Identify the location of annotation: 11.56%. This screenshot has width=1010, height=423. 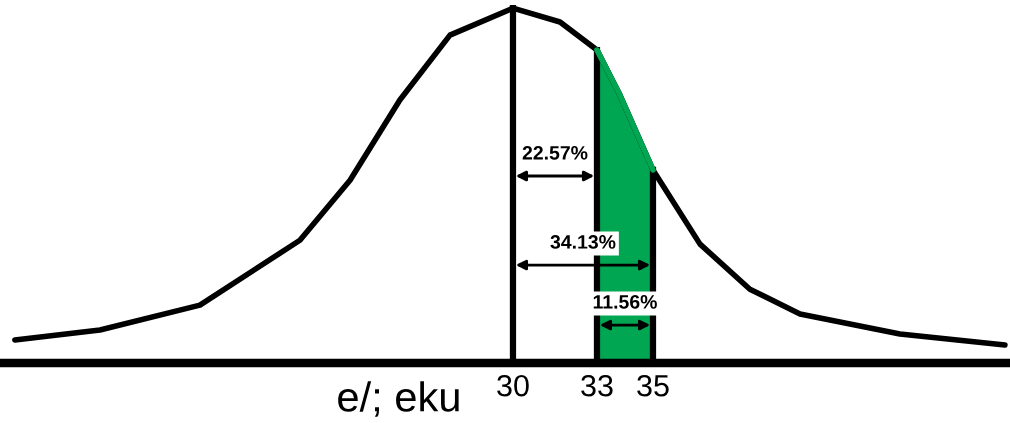
(625, 302).